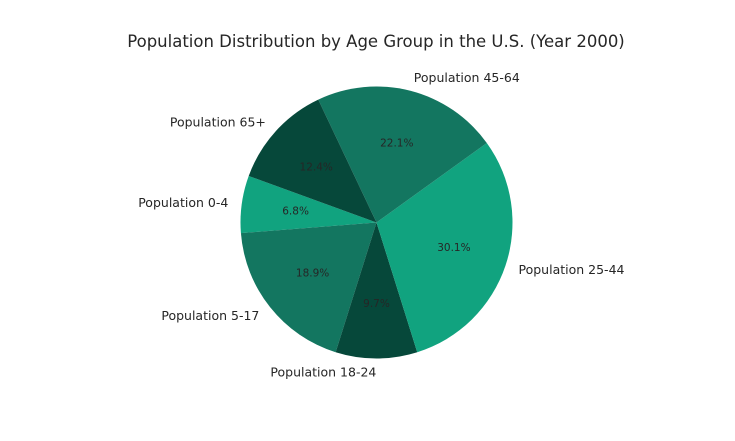 The image size is (735, 441). What do you see at coordinates (295, 212) in the screenshot?
I see `pct-population-0-4: 6.8%` at bounding box center [295, 212].